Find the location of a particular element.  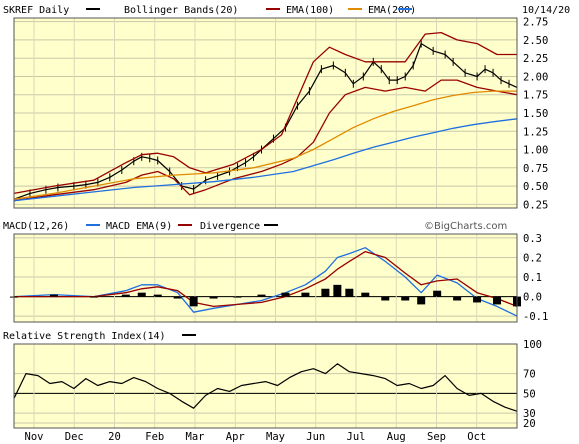

y-tick-label: 1.25 is located at coordinates (535, 132).